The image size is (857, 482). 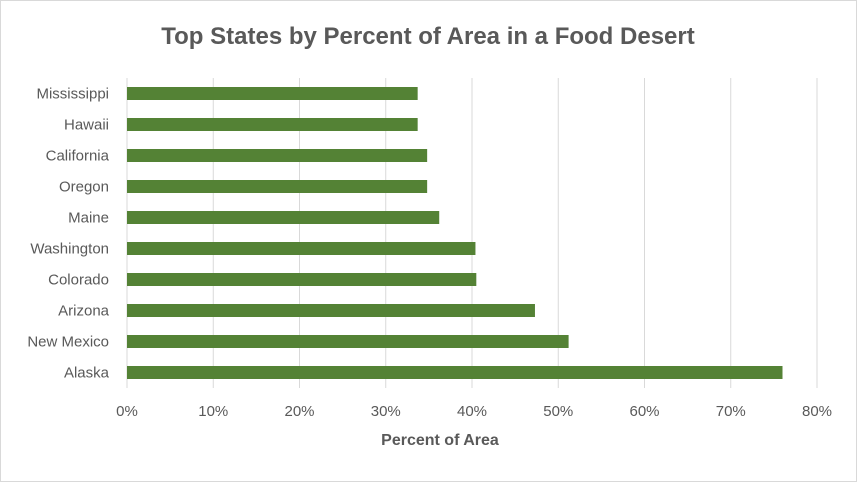 What do you see at coordinates (213, 411) in the screenshot?
I see `x-tick-label: 10%` at bounding box center [213, 411].